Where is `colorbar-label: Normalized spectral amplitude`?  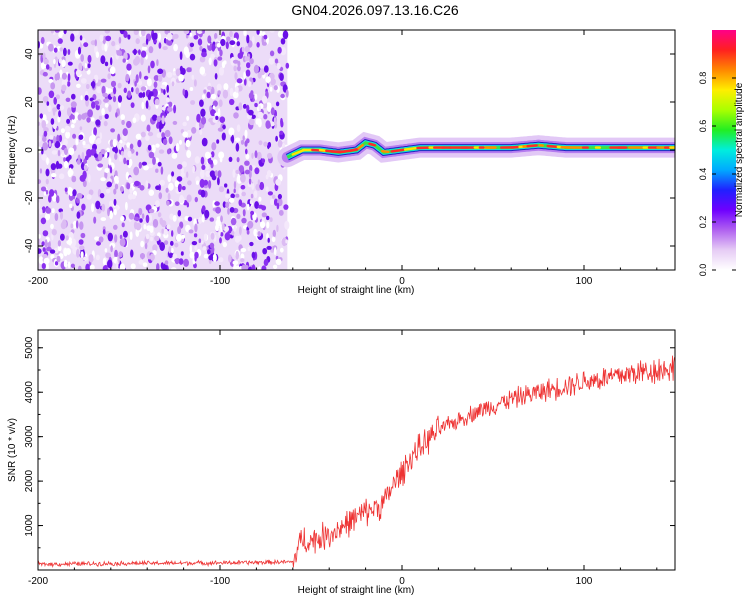
colorbar-label: Normalized spectral amplitude is located at coordinates (739, 149).